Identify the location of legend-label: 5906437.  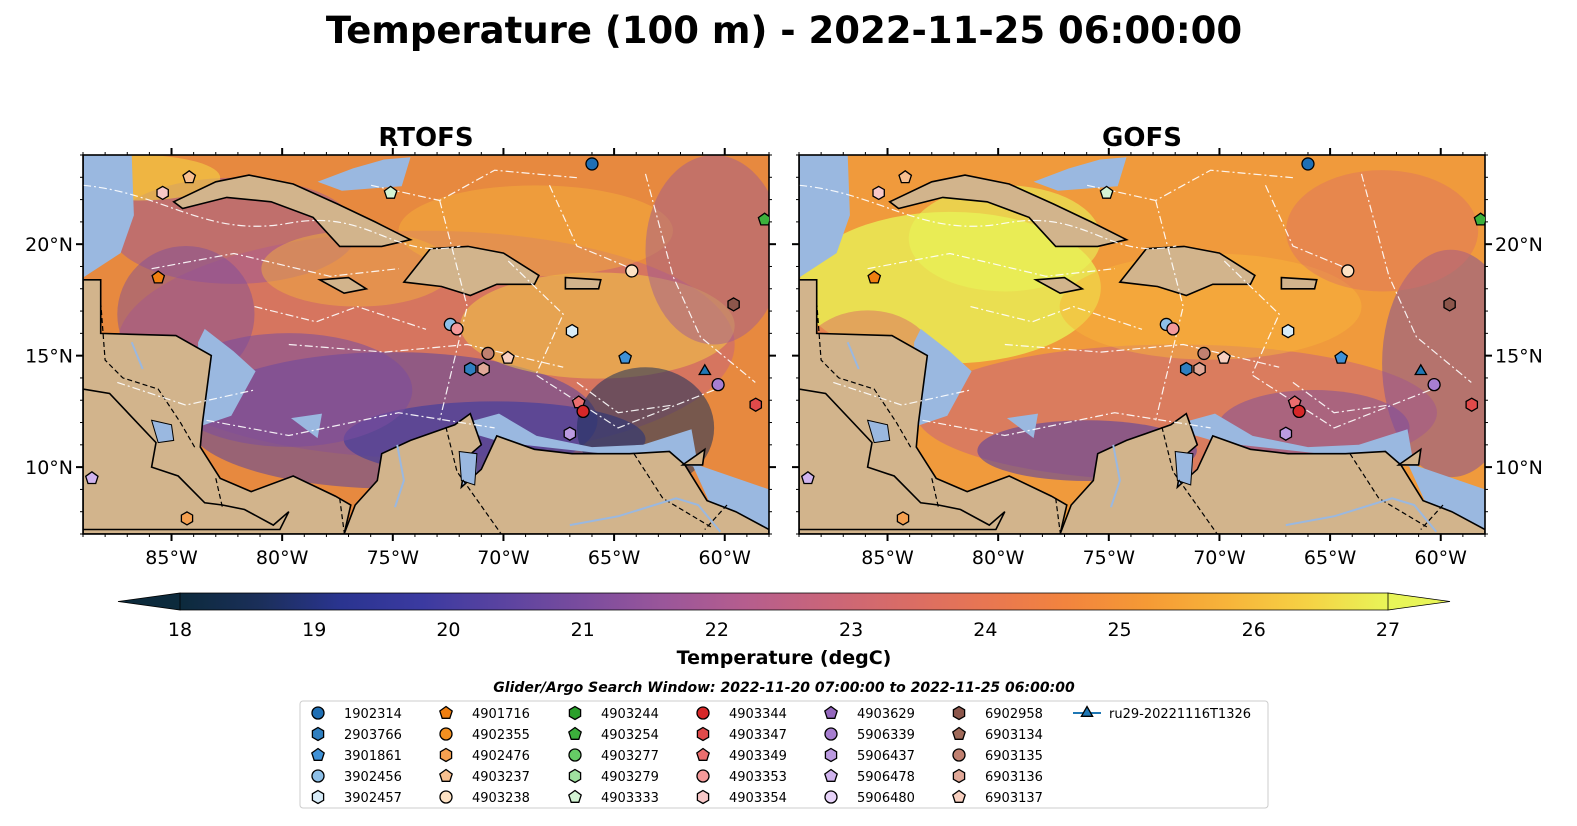
(886, 756).